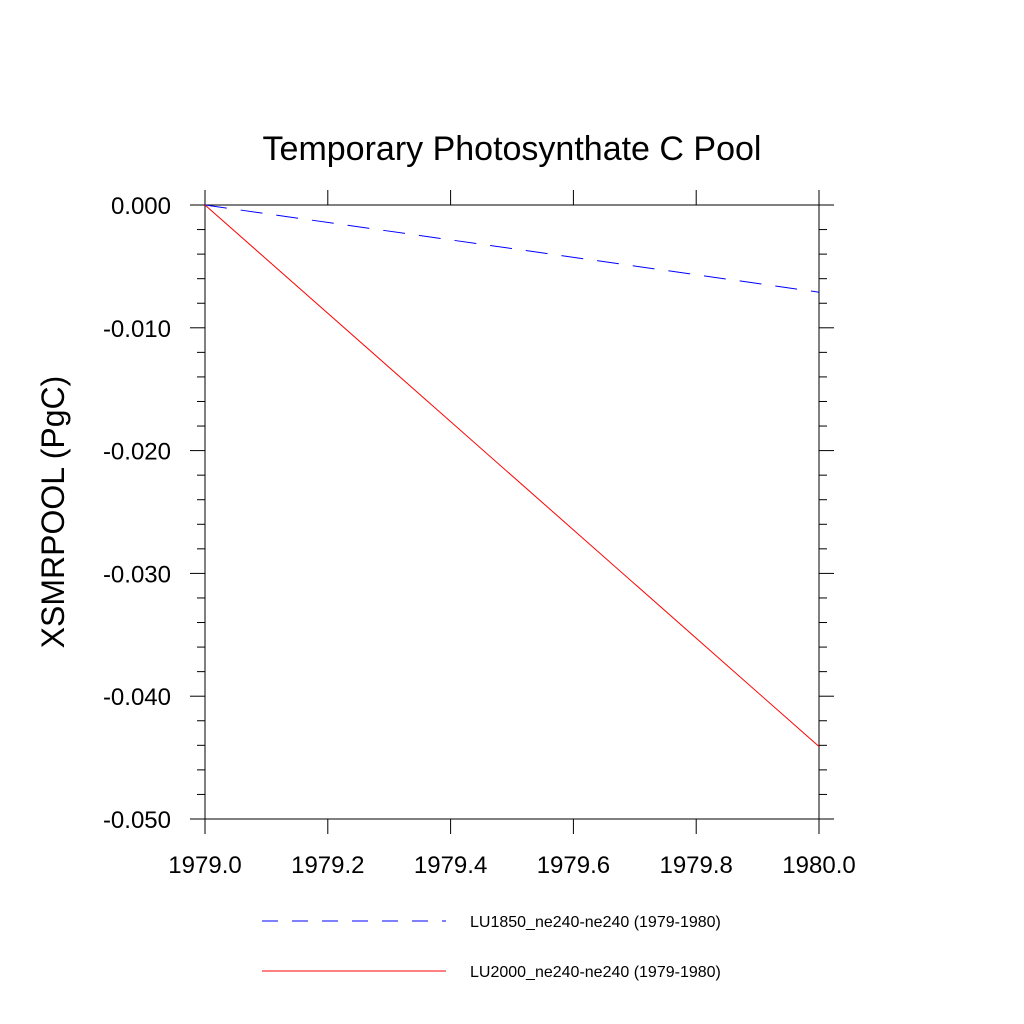 The width and height of the screenshot is (1024, 1024). Describe the element at coordinates (818, 865) in the screenshot. I see `x-tick-label: 1980.0` at that location.